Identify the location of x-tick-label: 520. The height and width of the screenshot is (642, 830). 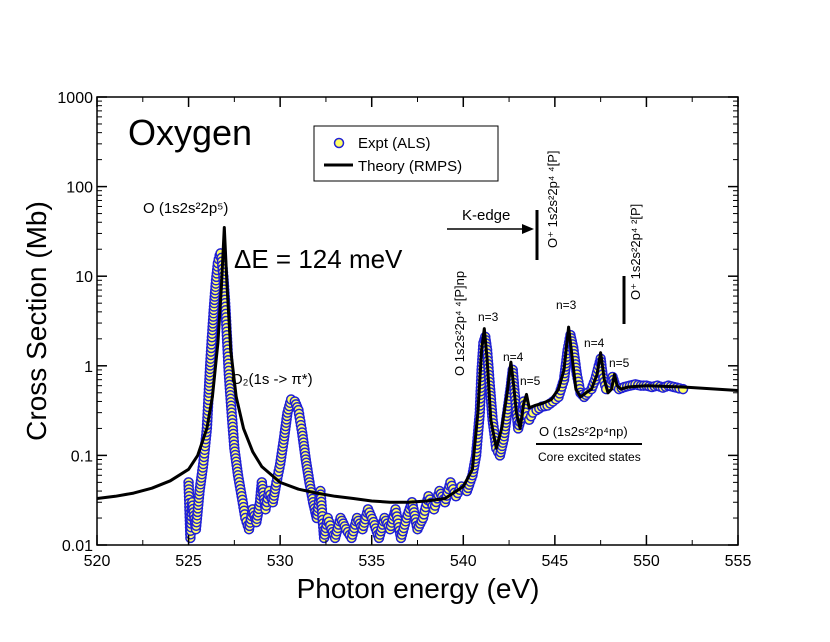
(97, 561).